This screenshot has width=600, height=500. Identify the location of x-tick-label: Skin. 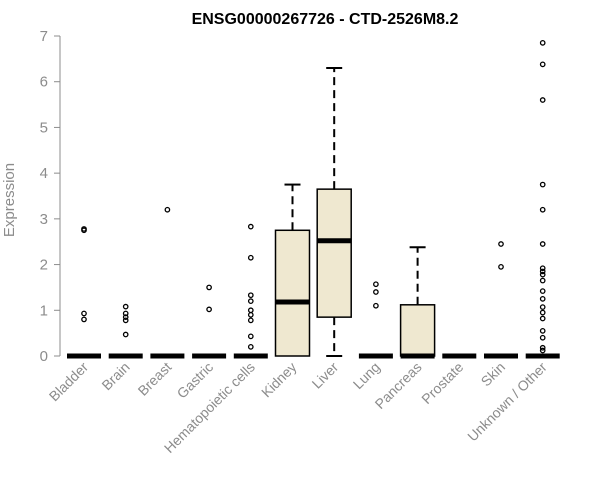
(493, 374).